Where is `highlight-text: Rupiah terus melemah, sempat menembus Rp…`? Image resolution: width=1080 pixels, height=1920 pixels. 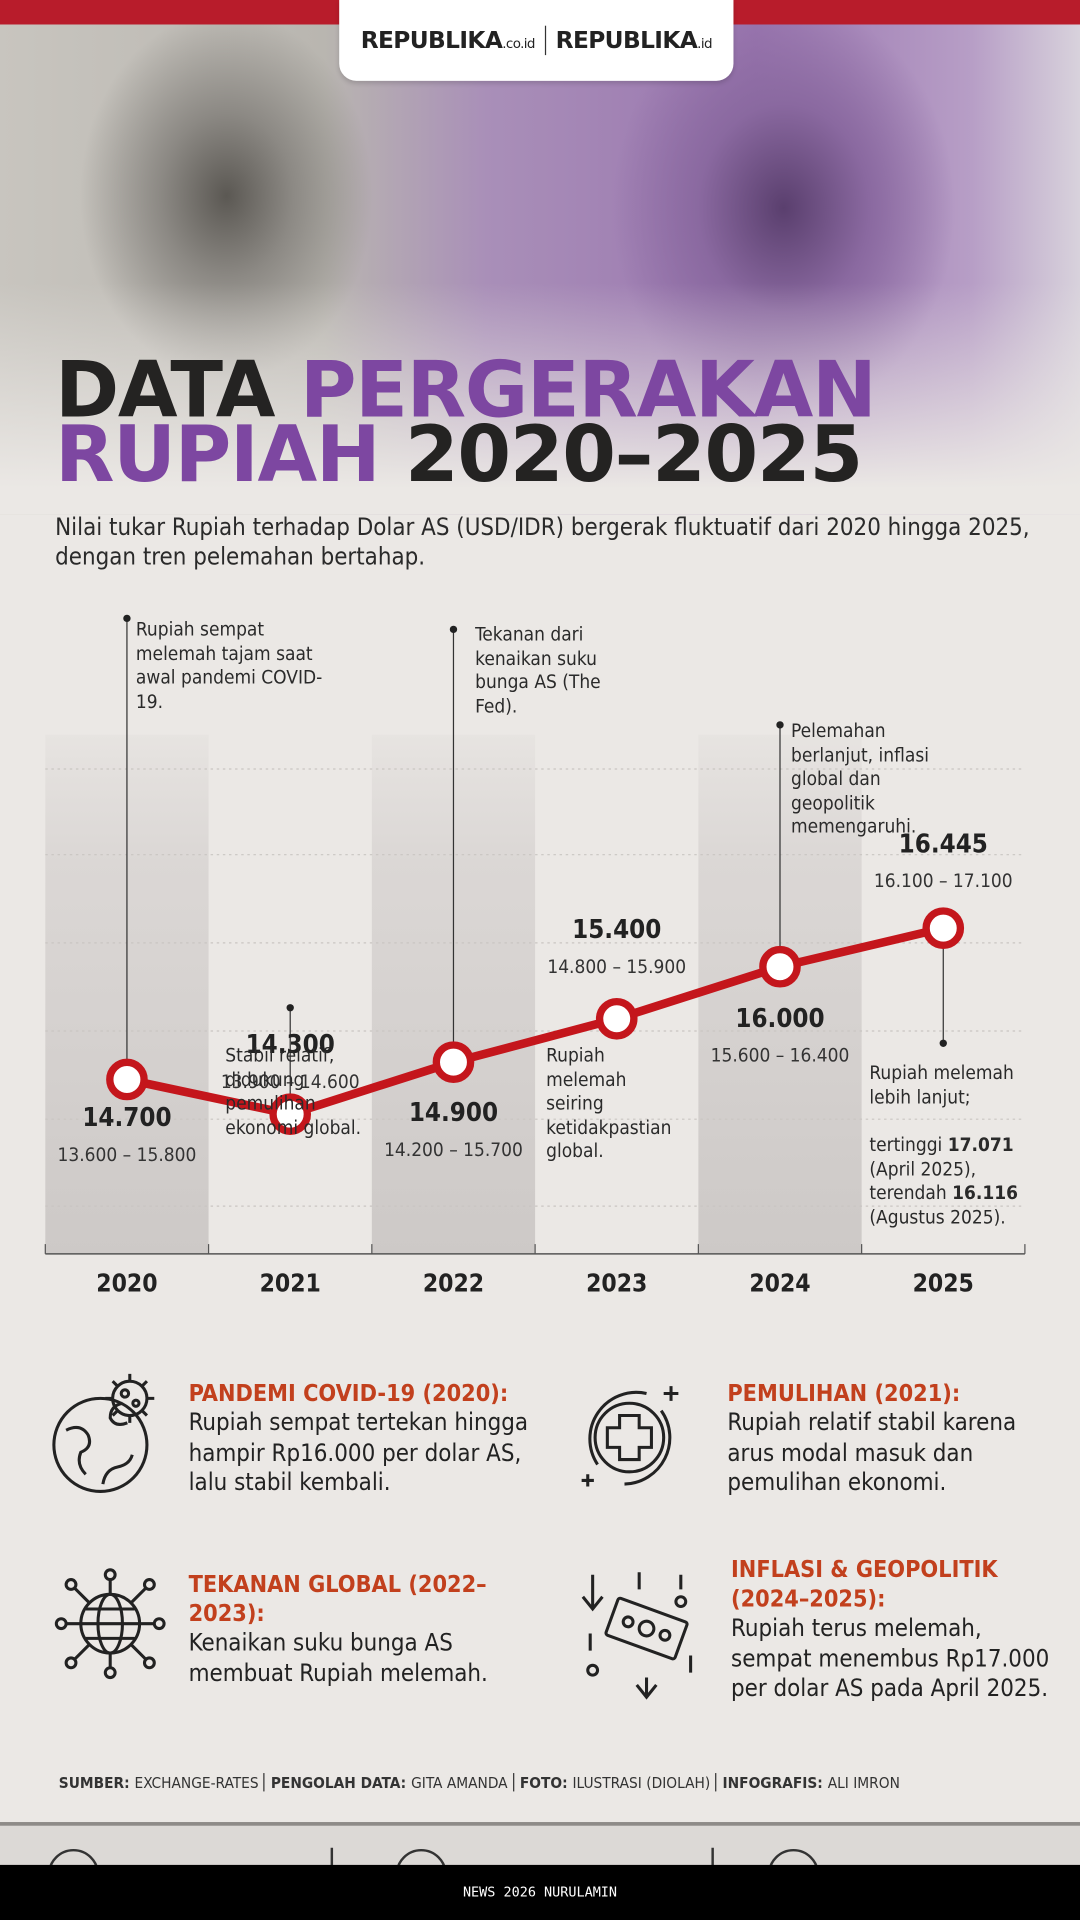
highlight-text: Rupiah terus melemah, sempat menembus Rp… is located at coordinates (890, 1658).